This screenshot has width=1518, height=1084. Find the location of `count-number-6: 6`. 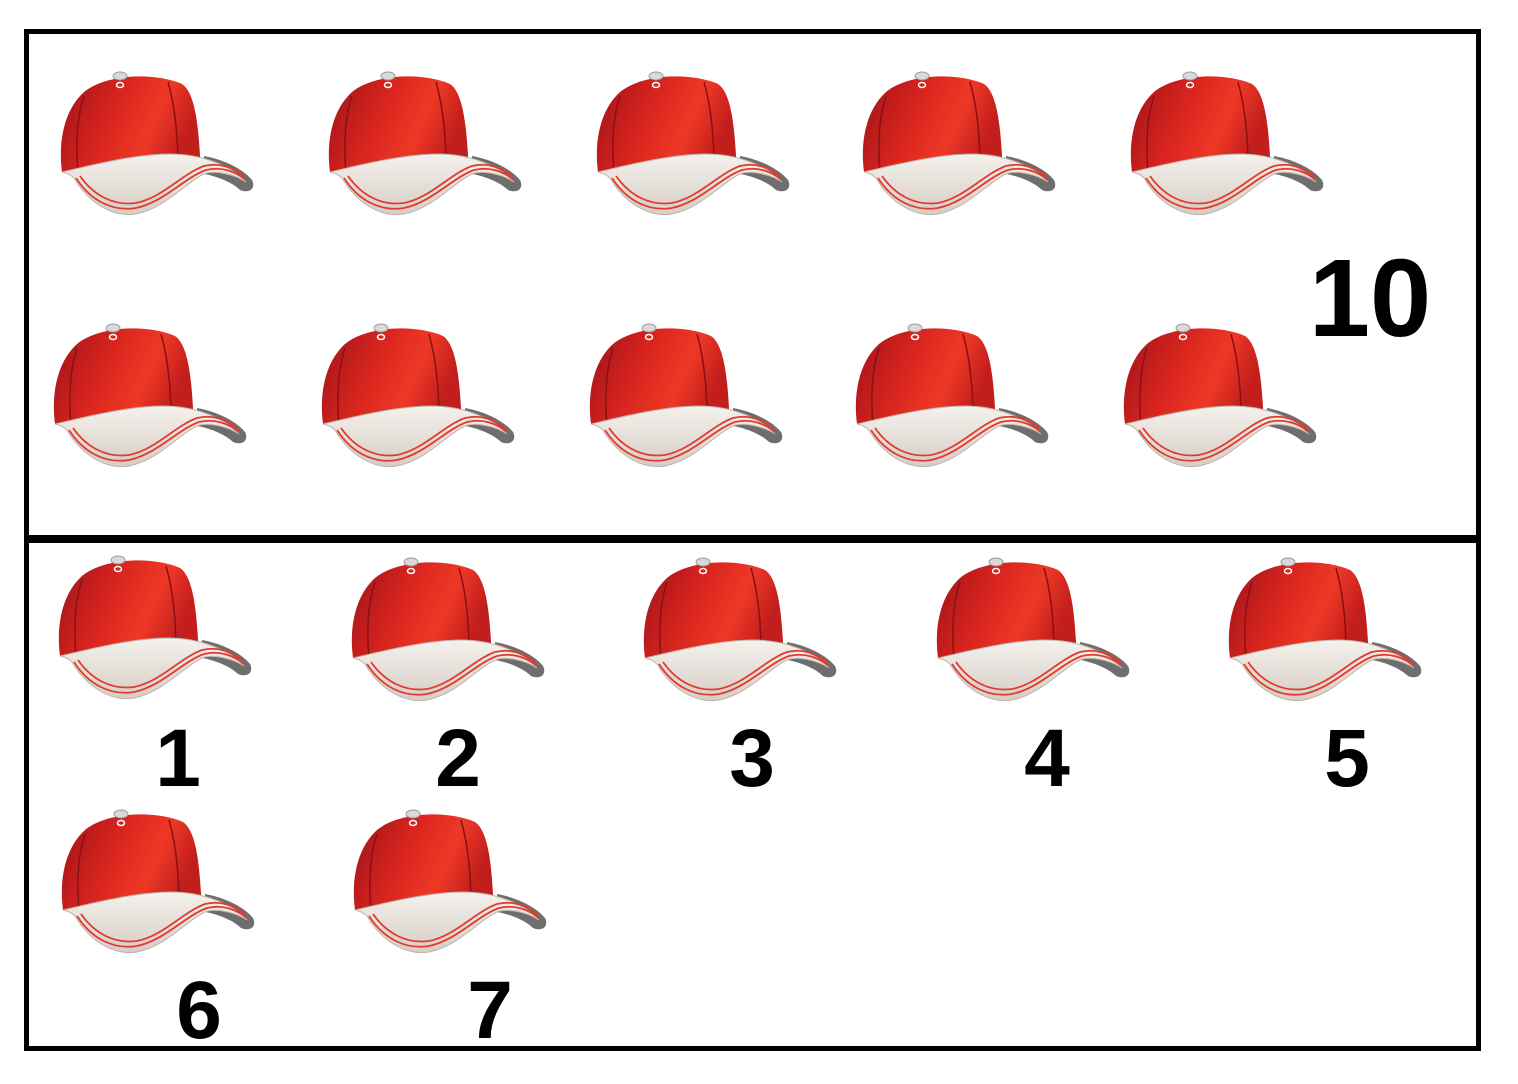

count-number-6: 6 is located at coordinates (199, 1010).